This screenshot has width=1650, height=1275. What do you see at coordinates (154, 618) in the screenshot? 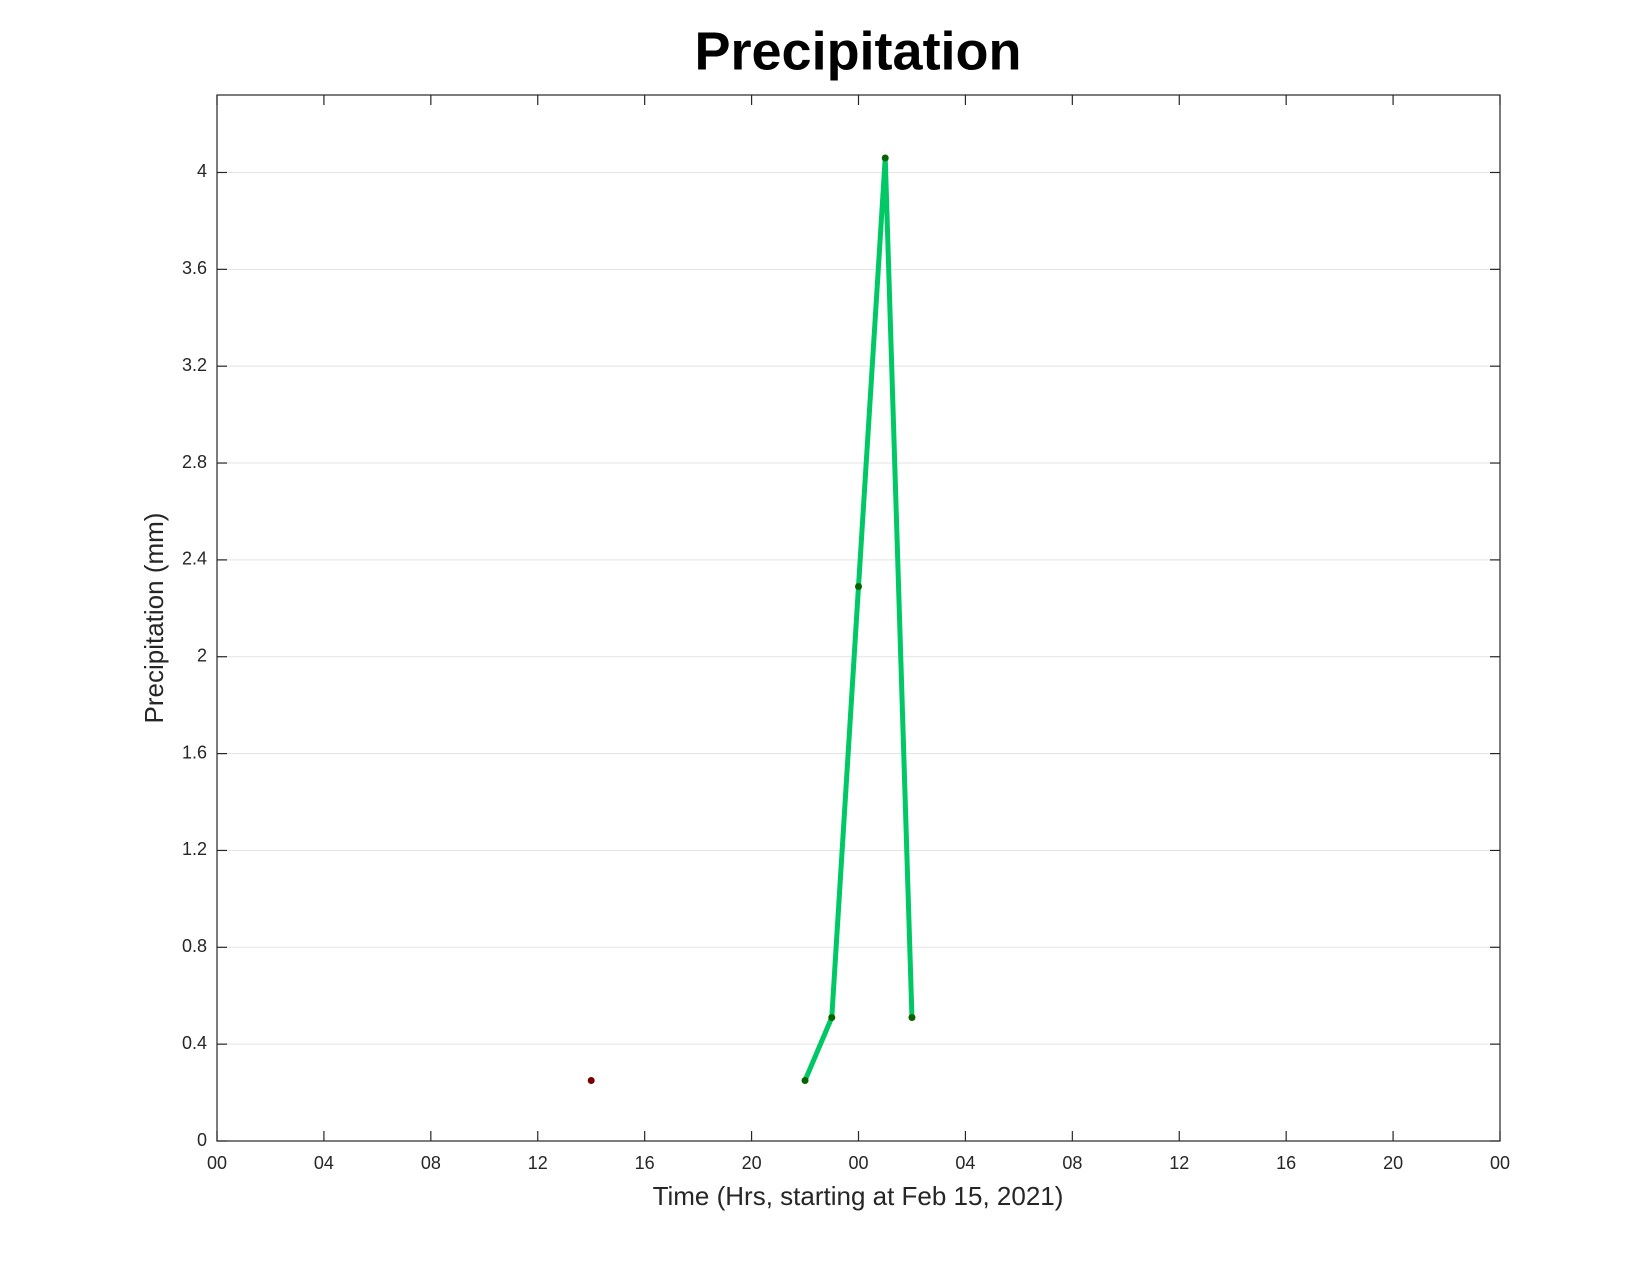
I see `y-axis-label: Precipitation (mm)` at bounding box center [154, 618].